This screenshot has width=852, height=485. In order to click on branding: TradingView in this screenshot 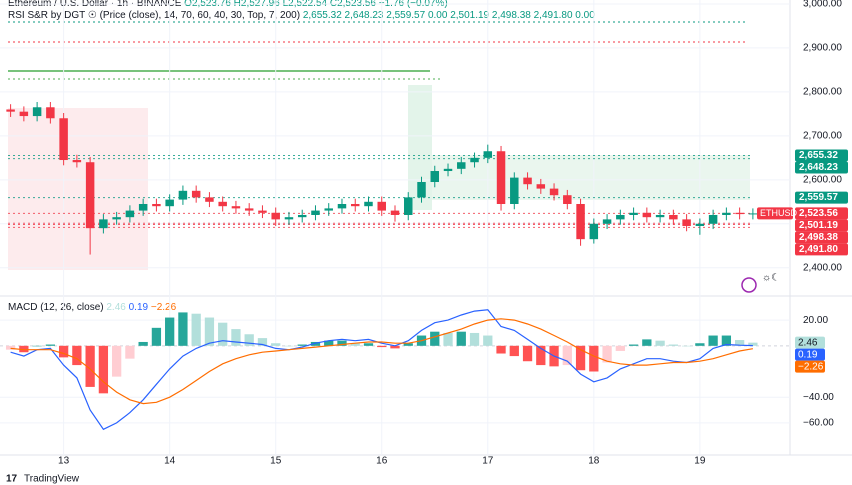, I will do `click(52, 479)`.